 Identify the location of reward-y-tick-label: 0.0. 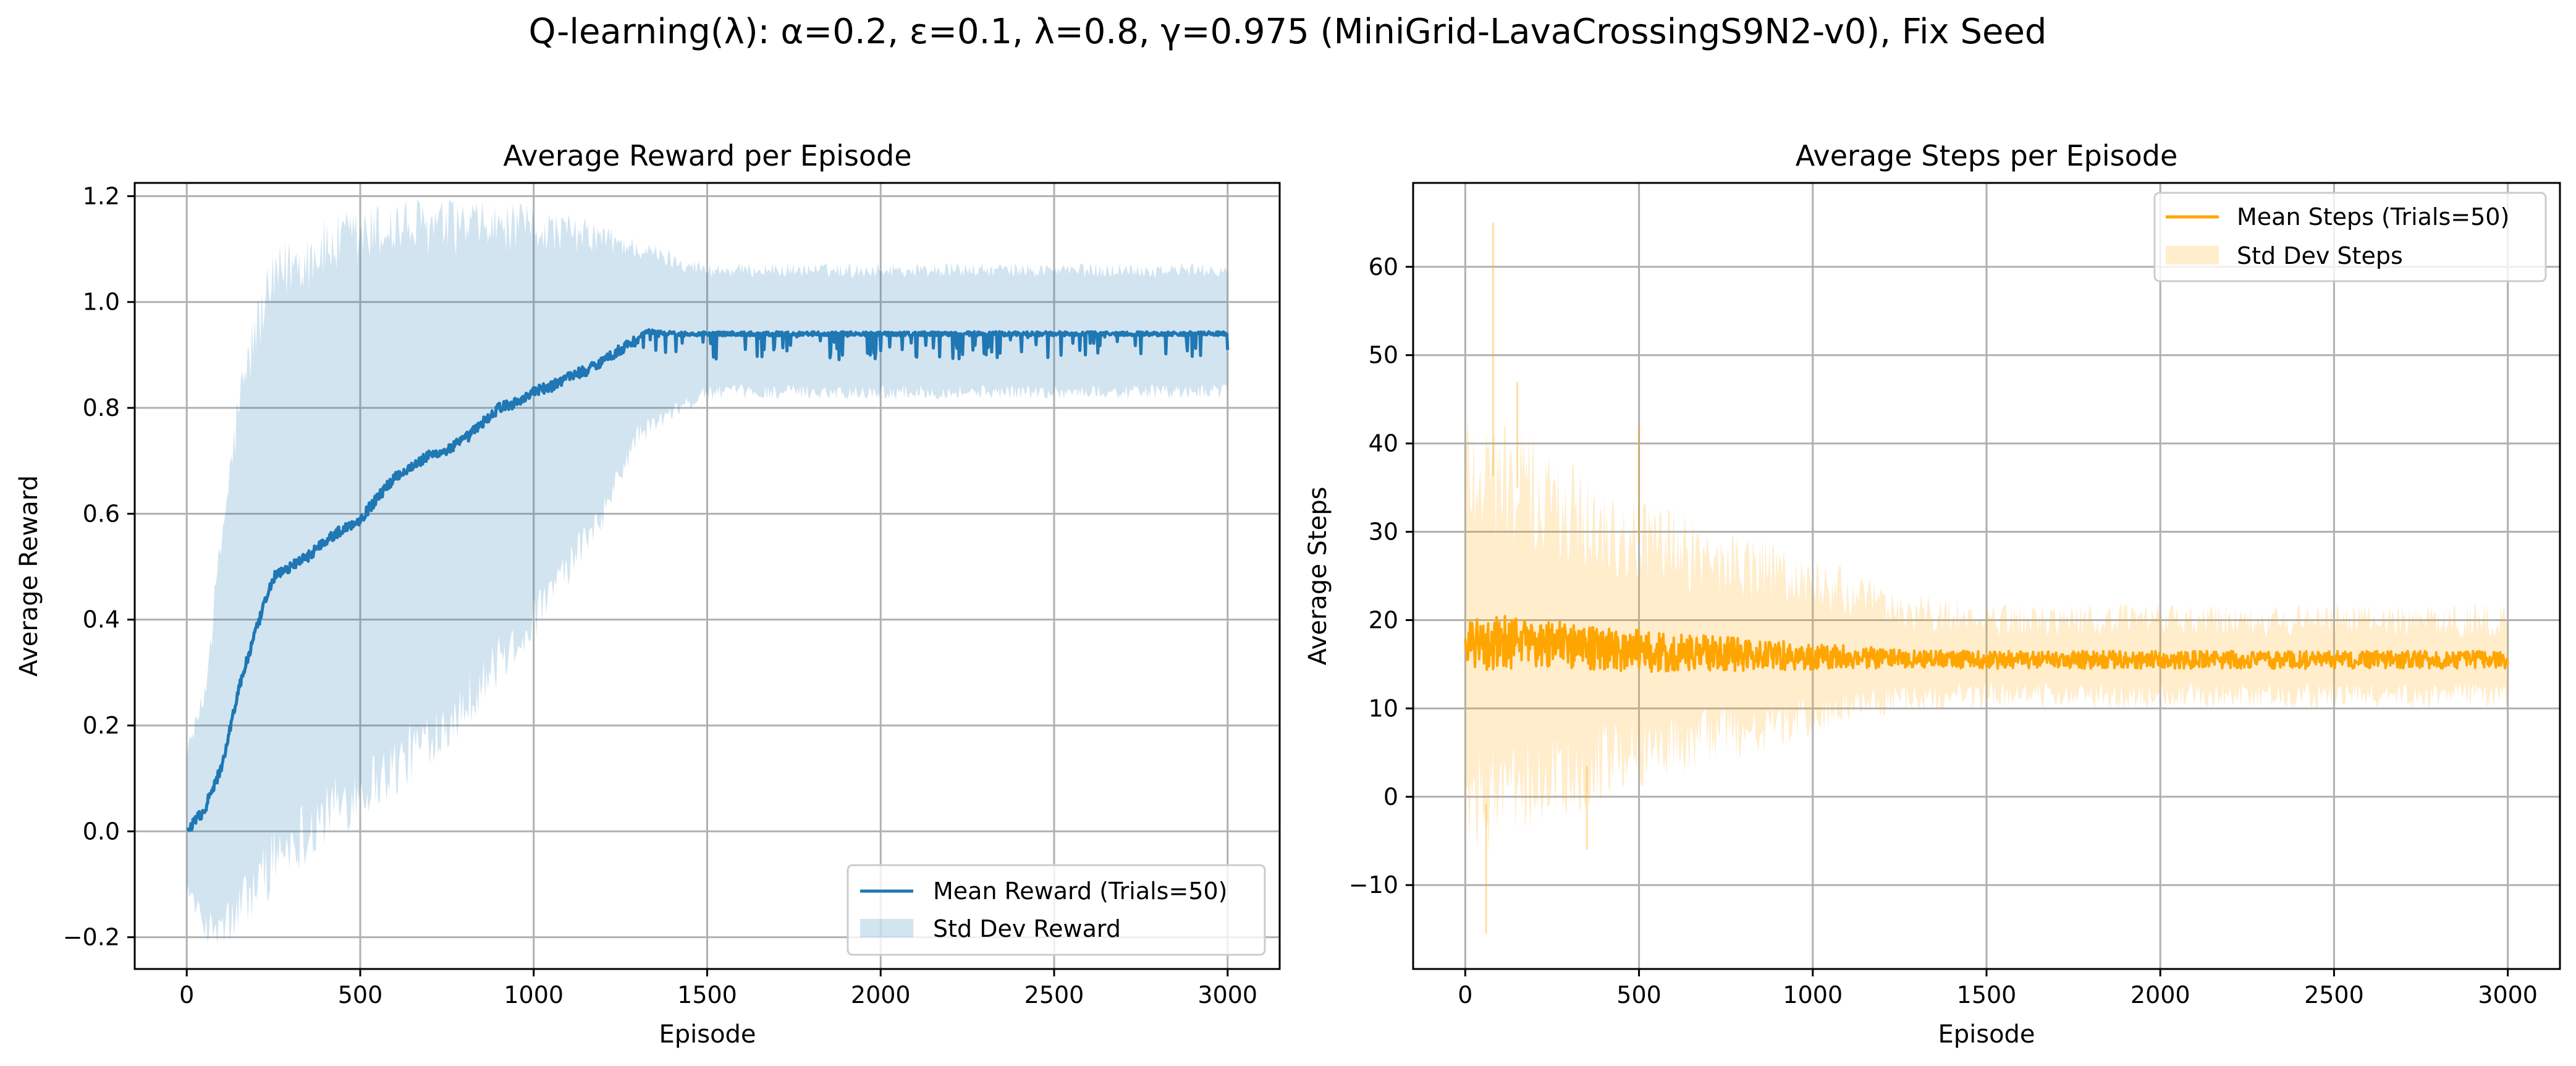
(101, 831).